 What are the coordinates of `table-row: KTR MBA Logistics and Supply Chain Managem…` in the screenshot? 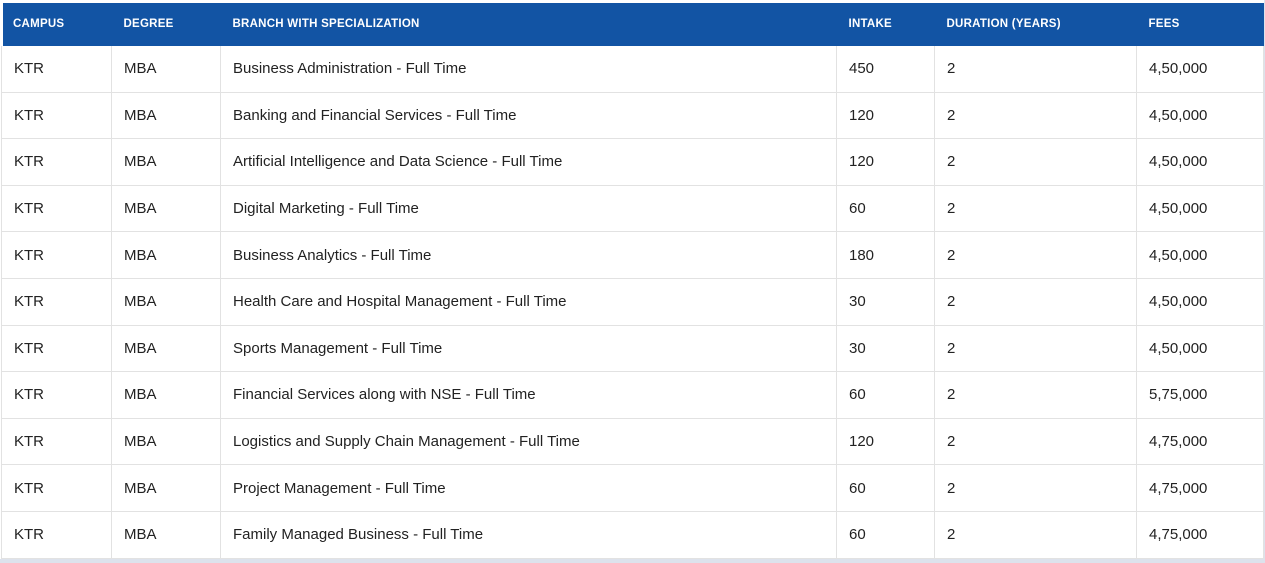 It's located at (632, 442).